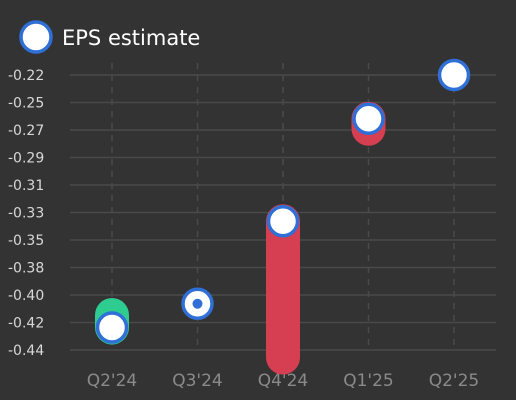  What do you see at coordinates (26, 104) in the screenshot?
I see `y-tick-label: -0.25` at bounding box center [26, 104].